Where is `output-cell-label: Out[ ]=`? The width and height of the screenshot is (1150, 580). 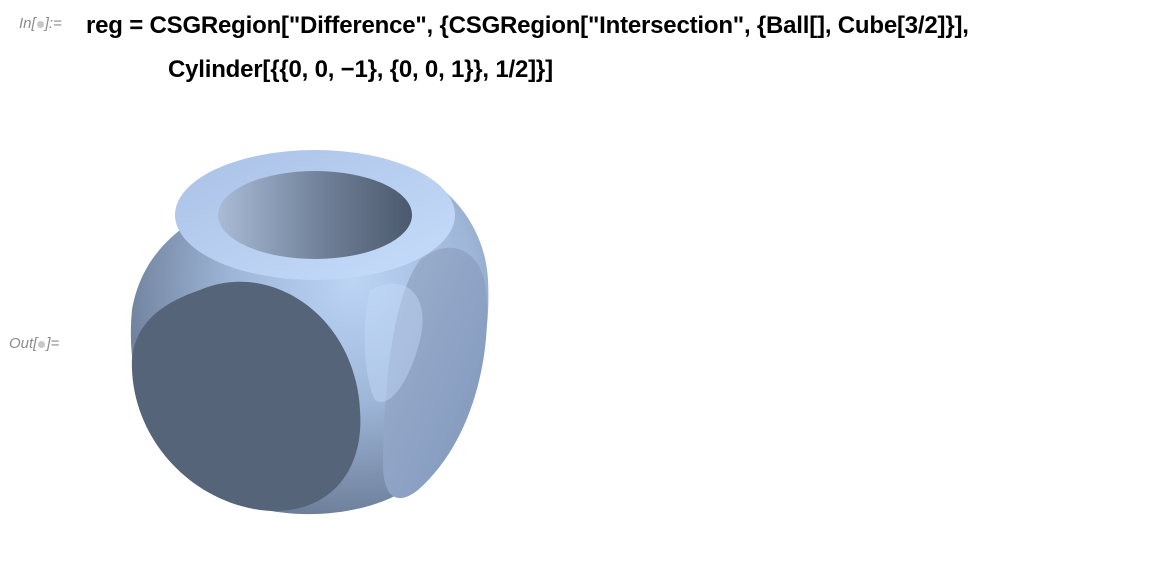 output-cell-label: Out[ ]= is located at coordinates (34, 343).